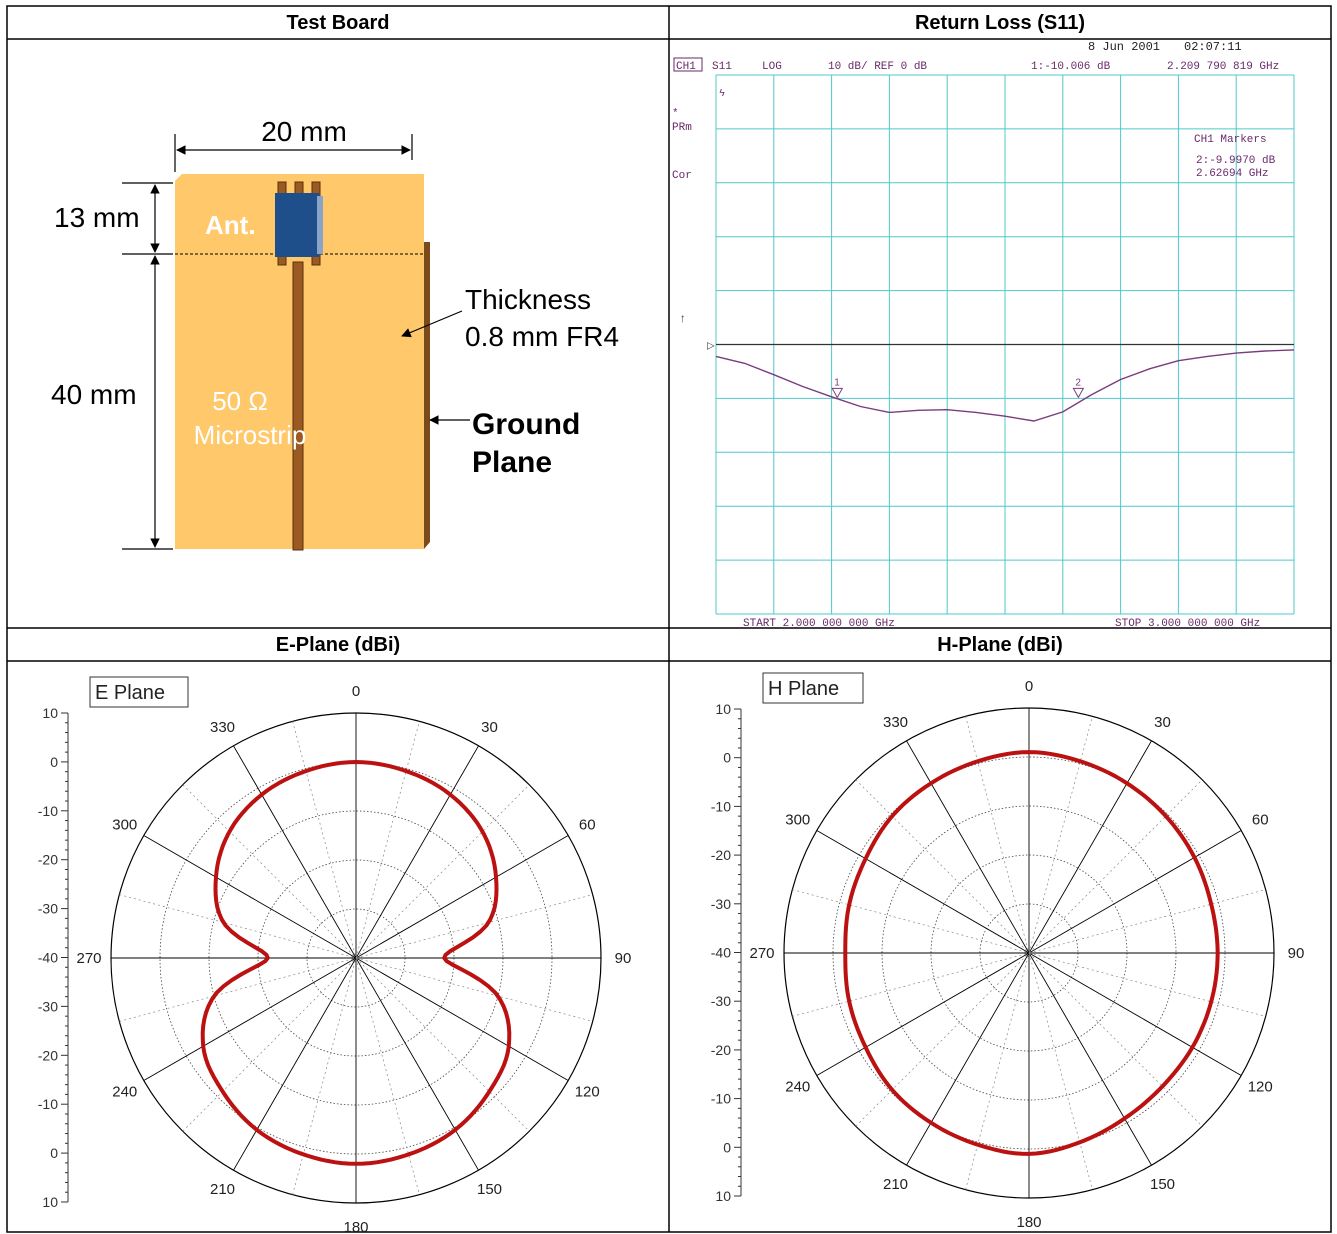 The width and height of the screenshot is (1337, 1234). What do you see at coordinates (338, 23) in the screenshot?
I see `header-test-board: Test Board` at bounding box center [338, 23].